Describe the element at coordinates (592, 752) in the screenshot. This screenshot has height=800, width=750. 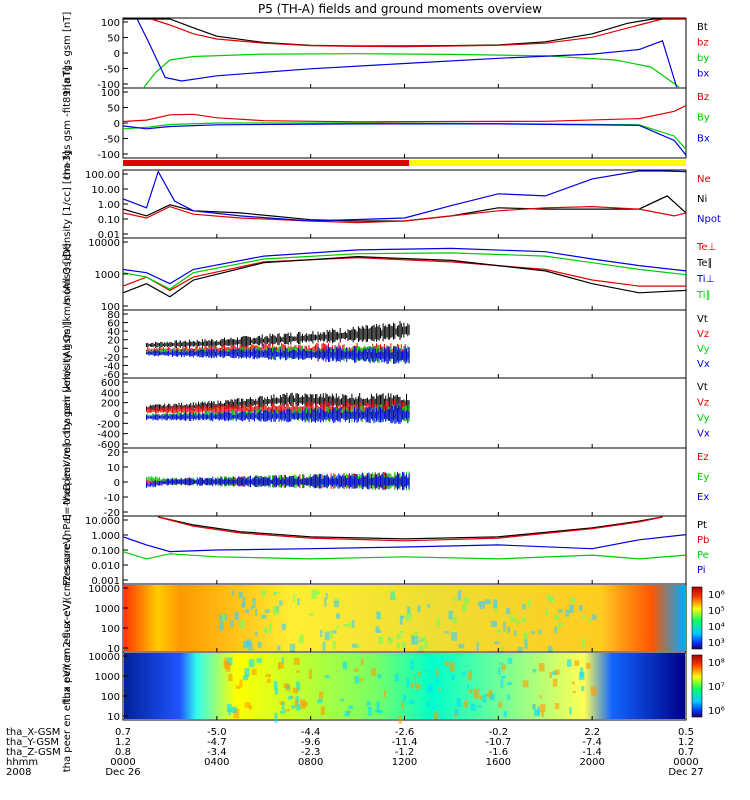
I see `x-axis-value: -1.4` at that location.